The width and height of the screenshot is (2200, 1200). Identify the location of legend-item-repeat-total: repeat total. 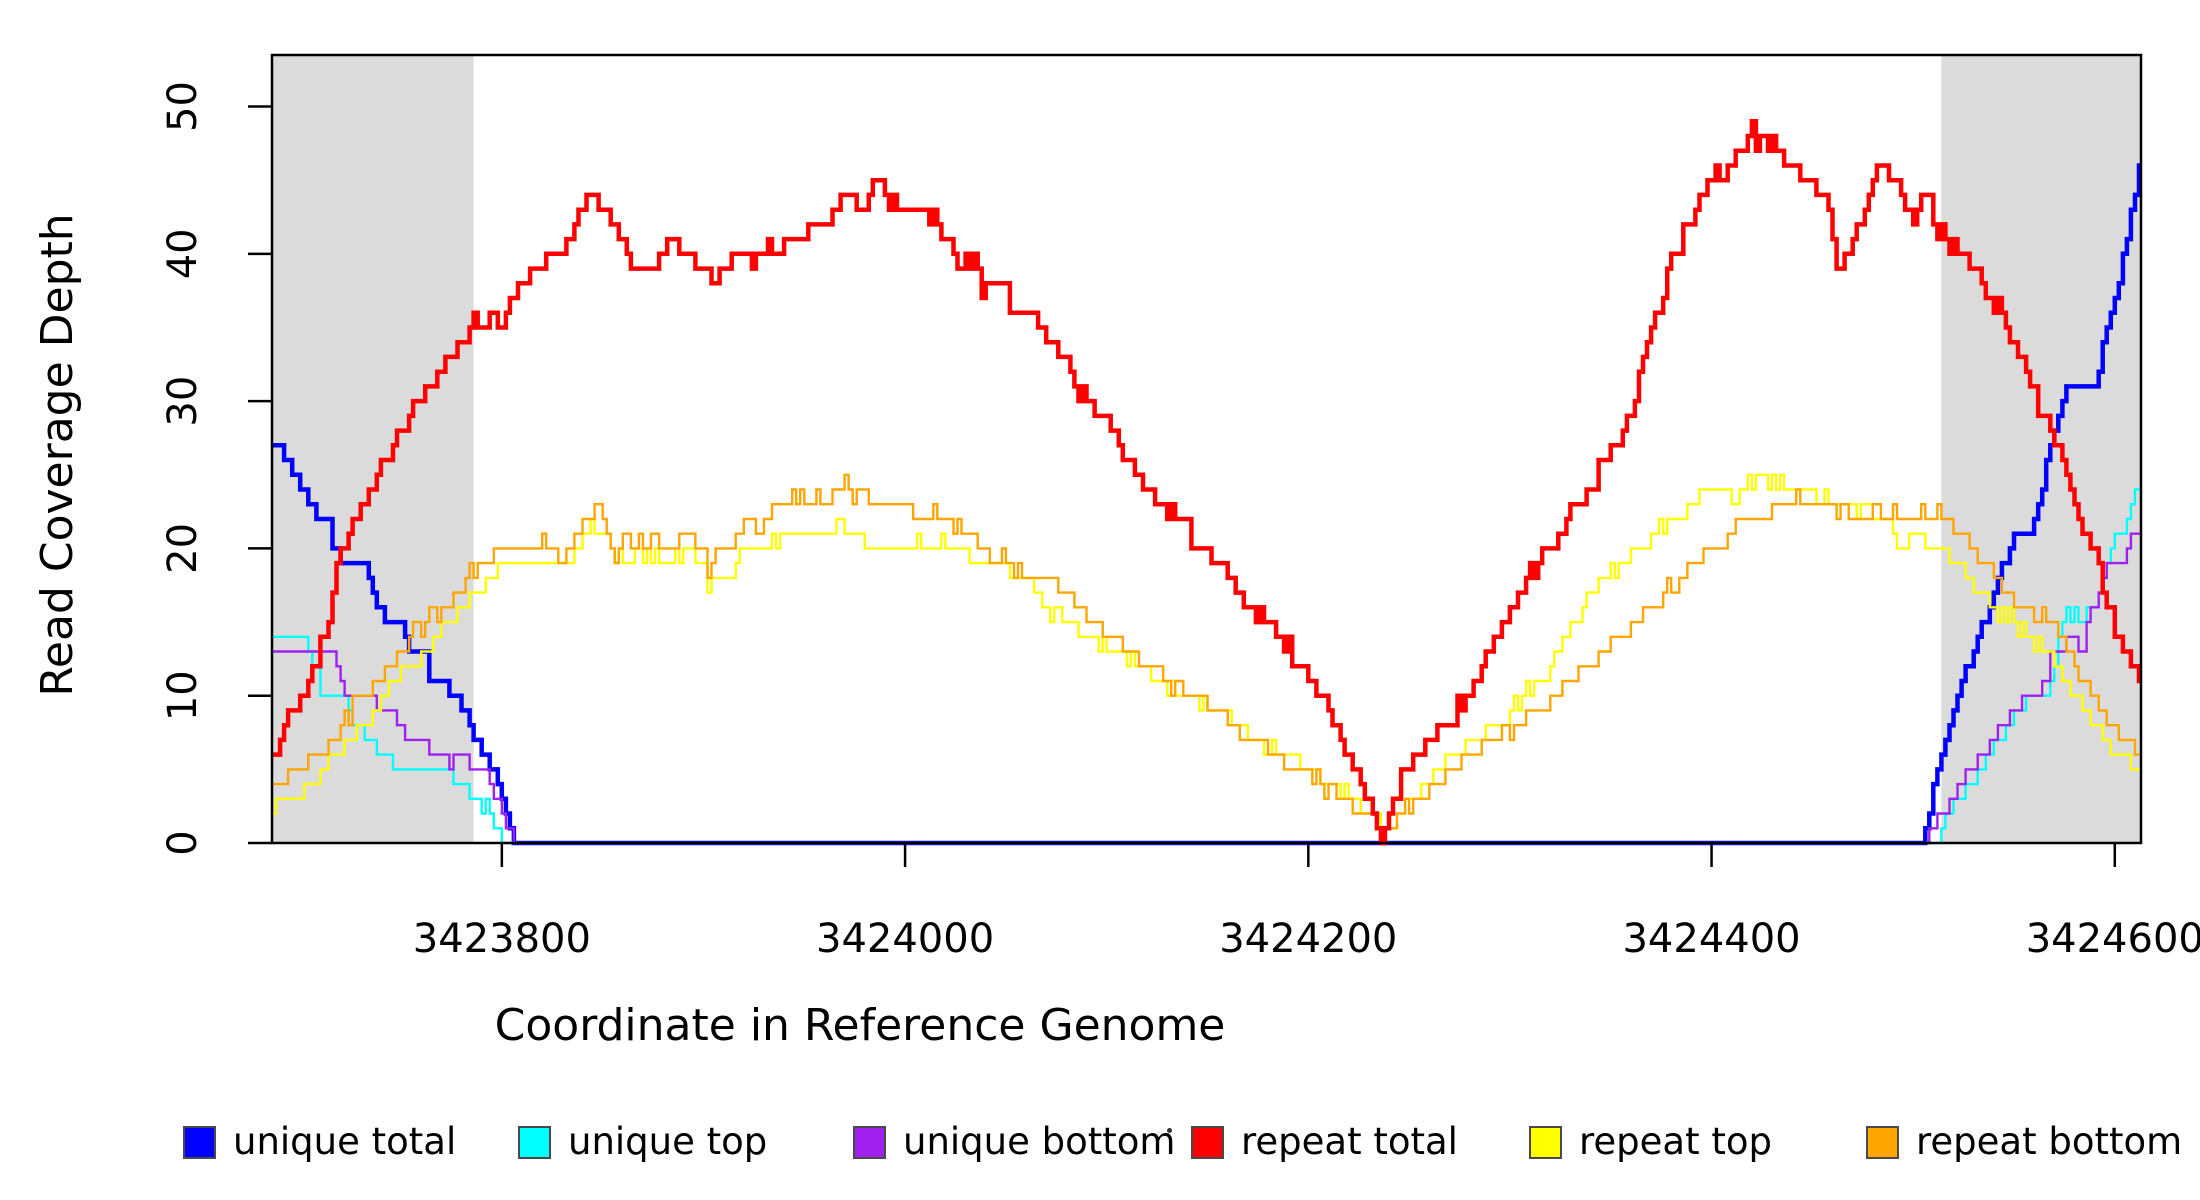
(1324, 1142).